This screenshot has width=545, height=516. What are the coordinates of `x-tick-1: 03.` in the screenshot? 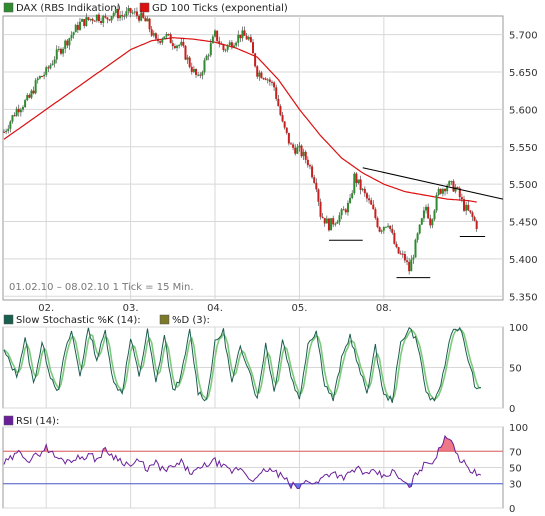 It's located at (131, 308).